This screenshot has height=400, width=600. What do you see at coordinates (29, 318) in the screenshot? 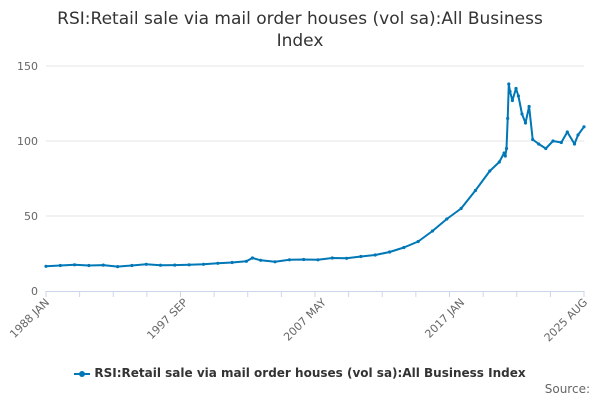
I see `x-tick-label-0: 1988 JAN` at bounding box center [29, 318].